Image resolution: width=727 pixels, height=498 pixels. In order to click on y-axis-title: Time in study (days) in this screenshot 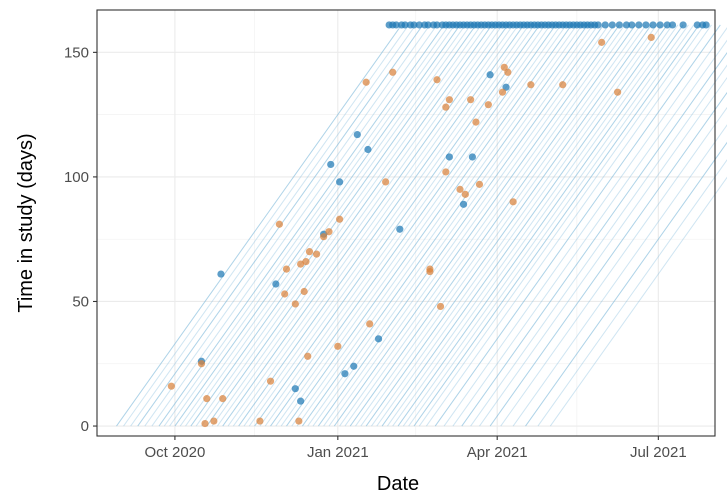, I will do `click(26, 222)`.